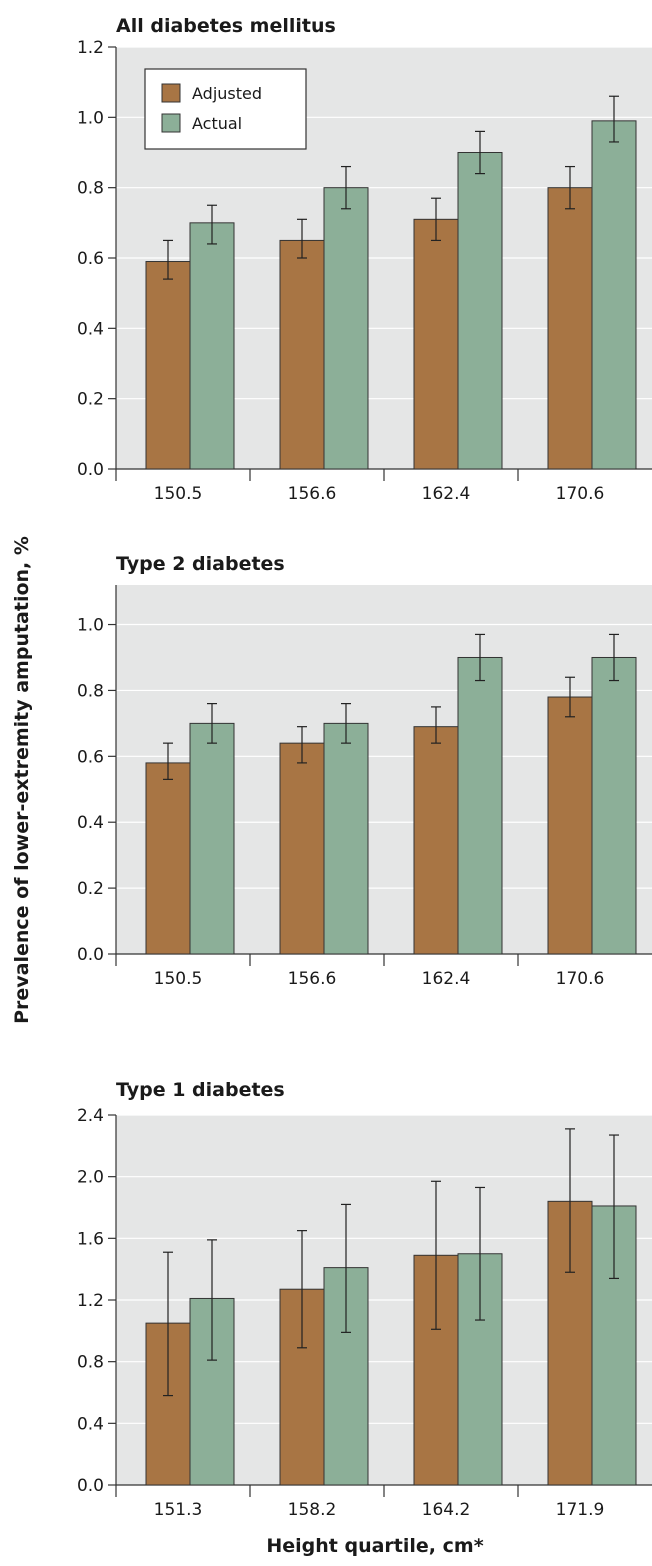  Describe the element at coordinates (580, 1510) in the screenshot. I see `x-tick-label: 171.9` at that location.